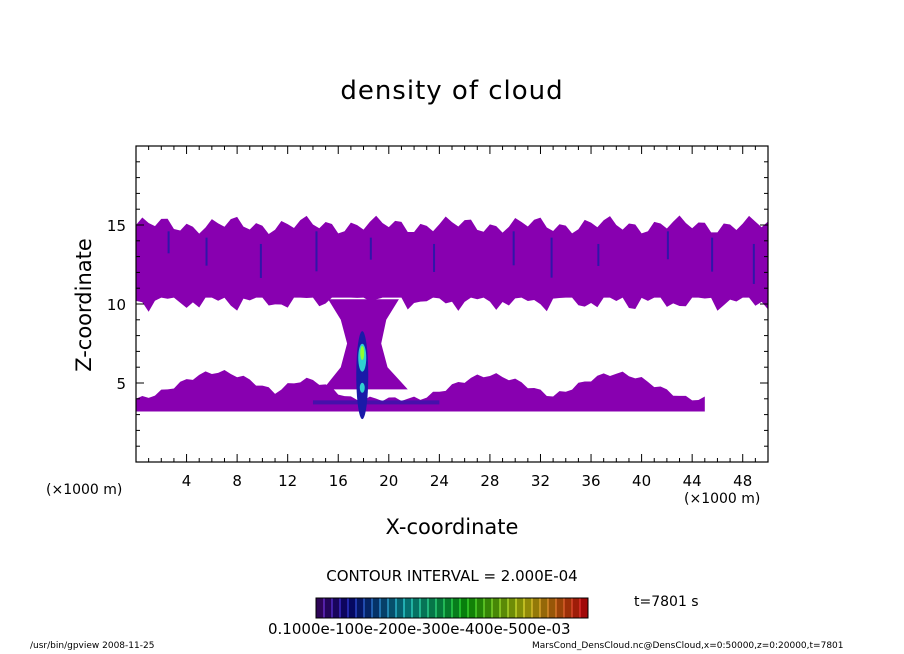 The image size is (904, 654). I want to click on colorbar, so click(452, 608).